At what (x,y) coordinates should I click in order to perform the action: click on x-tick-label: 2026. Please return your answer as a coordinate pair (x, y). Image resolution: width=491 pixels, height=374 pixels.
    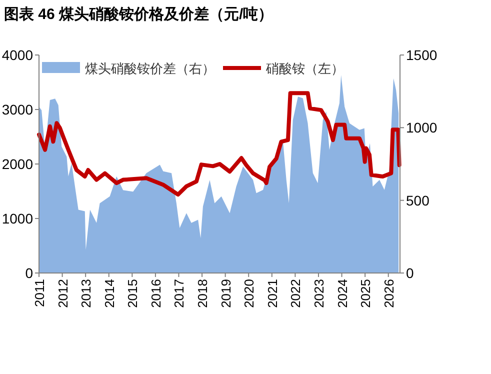
    Looking at the image, I should click on (388, 293).